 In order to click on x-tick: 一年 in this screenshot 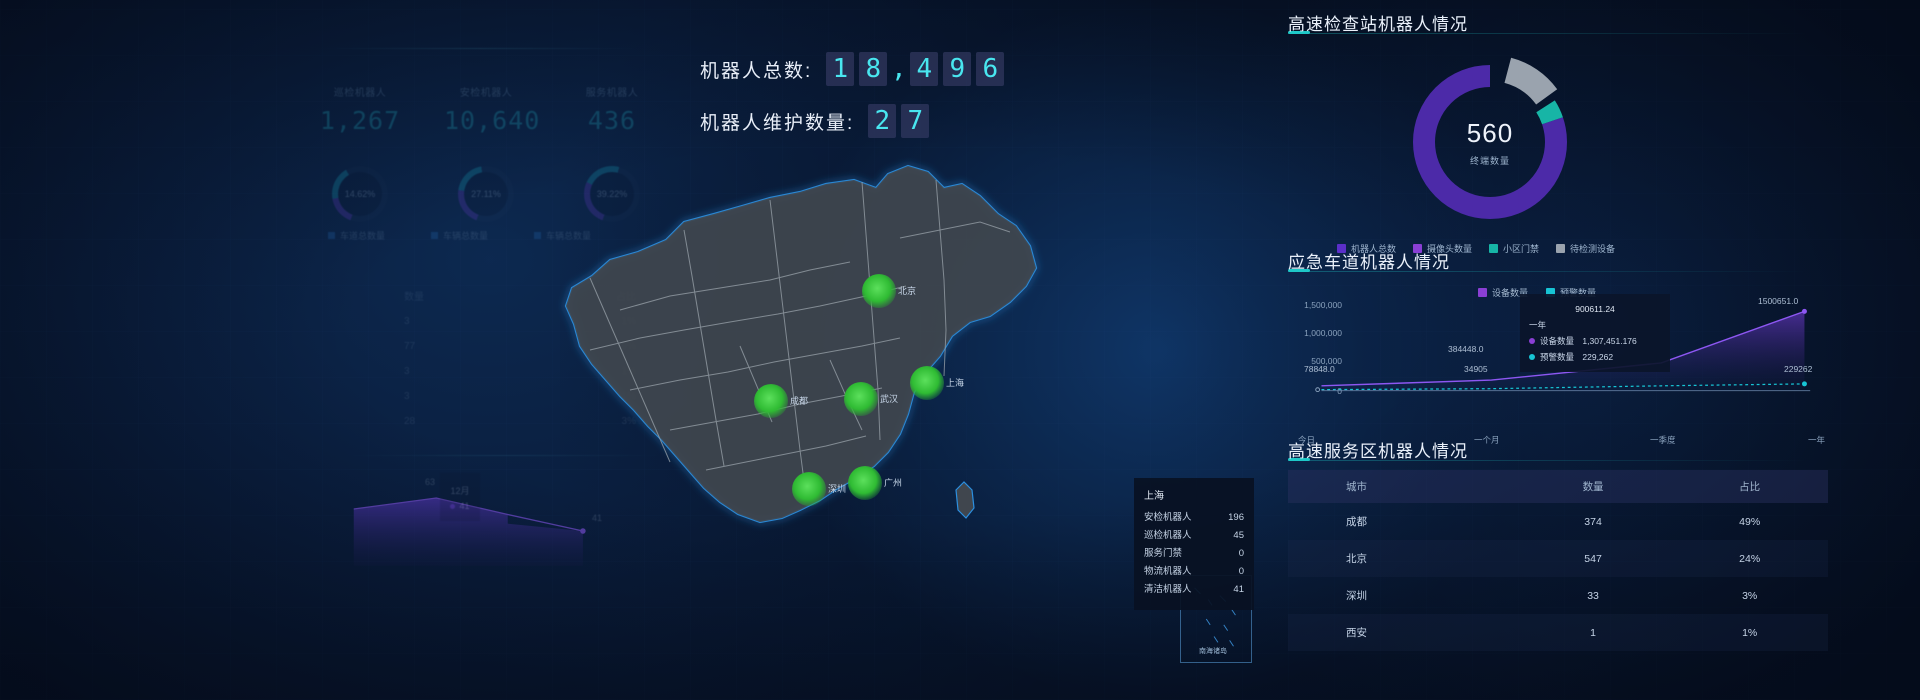, I will do `click(1817, 440)`.